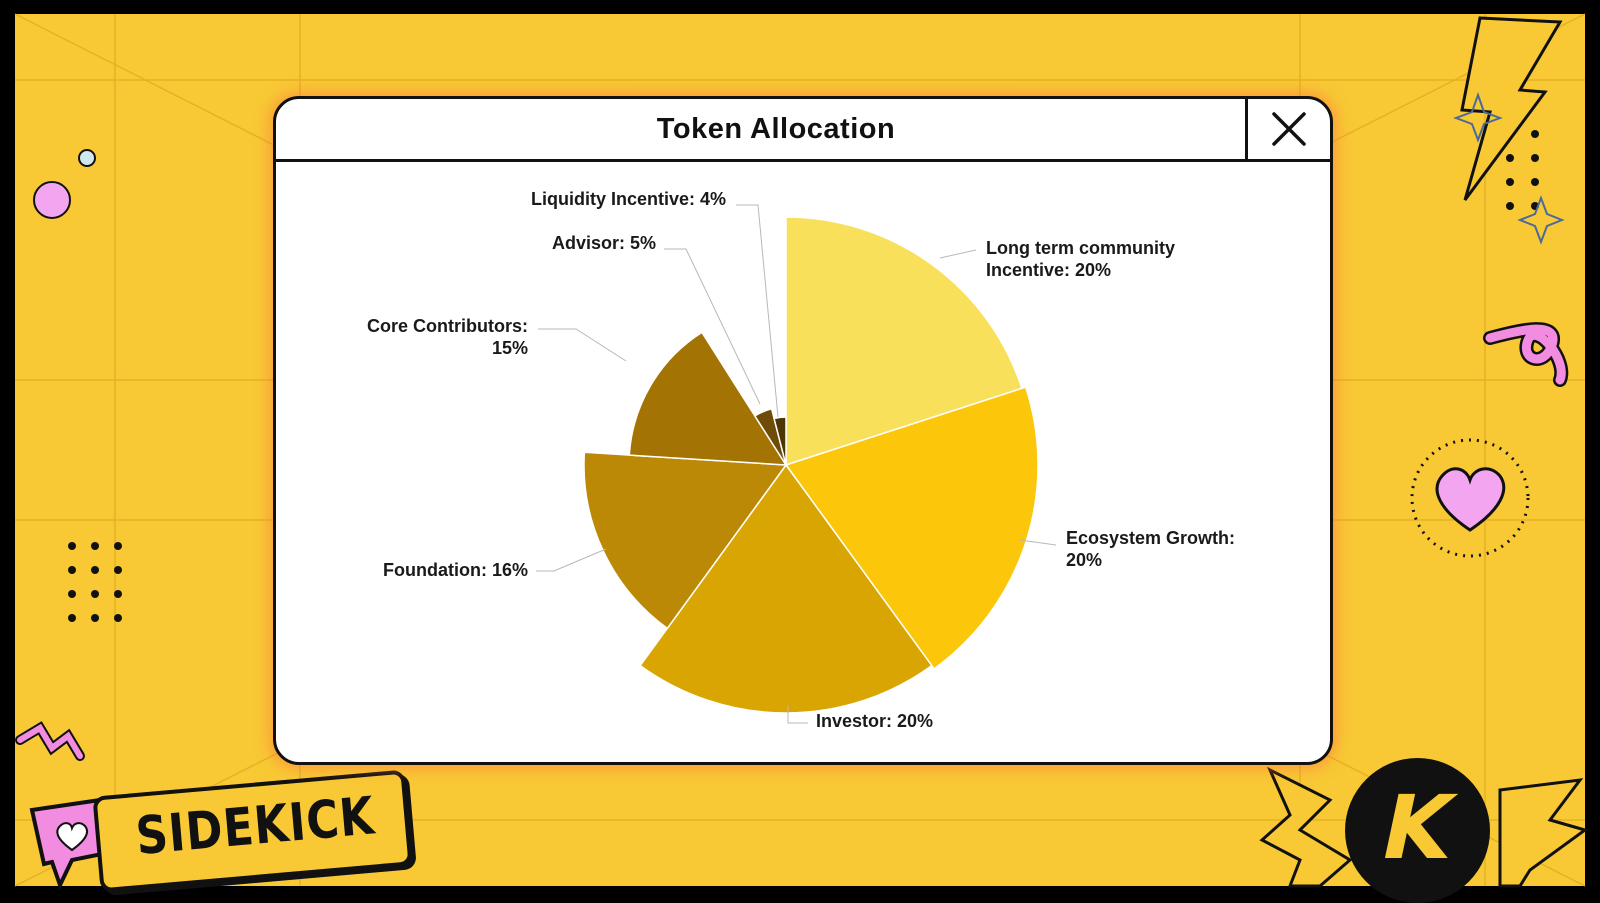  What do you see at coordinates (255, 827) in the screenshot?
I see `brand-name: SIDEKICK` at bounding box center [255, 827].